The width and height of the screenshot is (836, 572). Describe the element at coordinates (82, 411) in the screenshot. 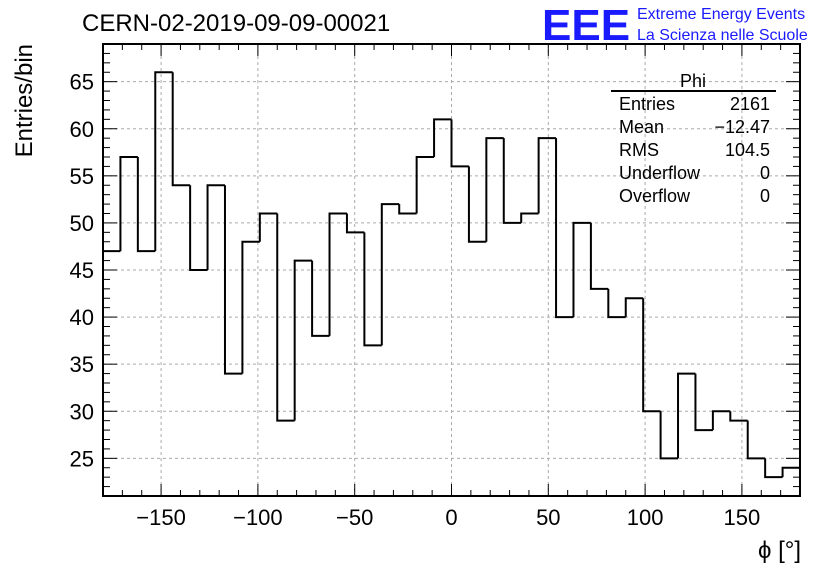

I see `y-tick-label: 30` at that location.